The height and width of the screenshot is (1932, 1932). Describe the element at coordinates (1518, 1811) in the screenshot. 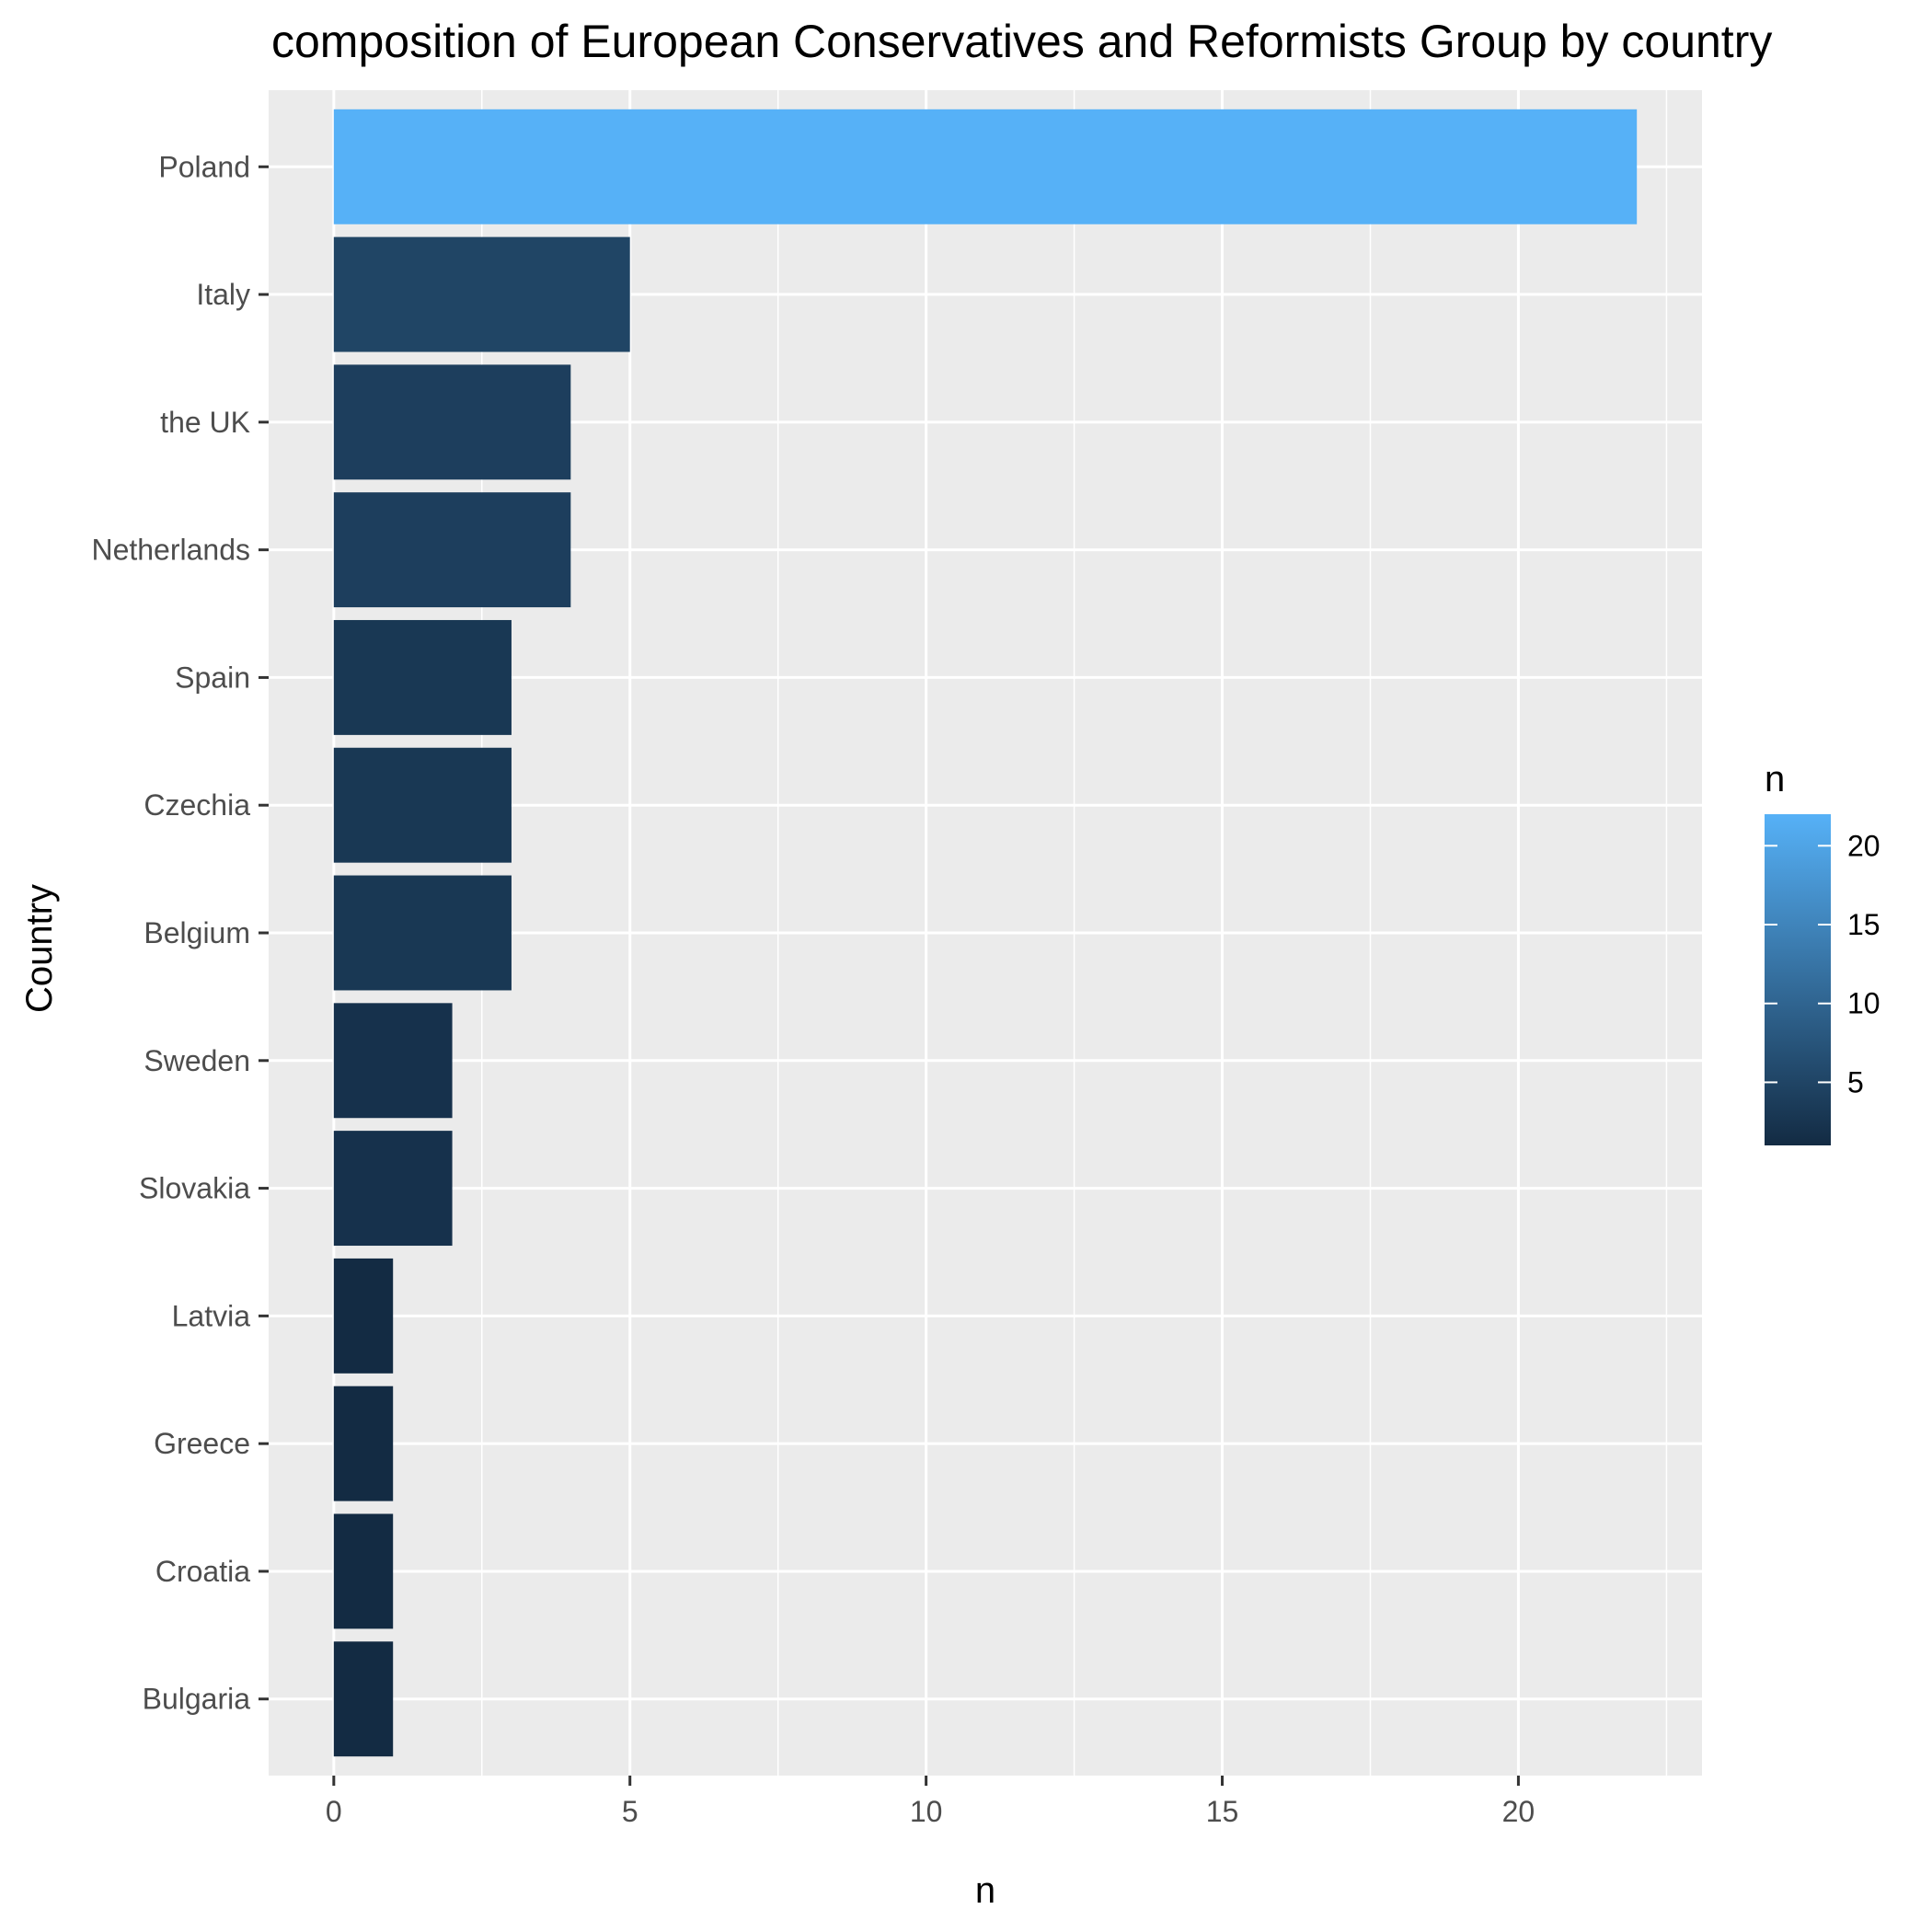

I see `x-tick-label: 20` at that location.